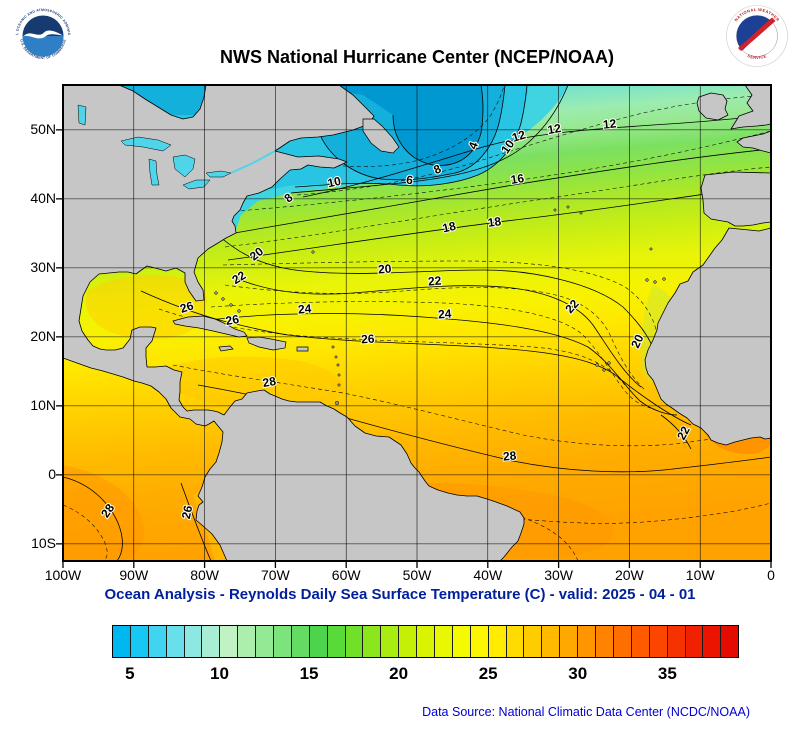 The image size is (800, 737). Describe the element at coordinates (346, 575) in the screenshot. I see `x-axis-label: 60W` at that location.